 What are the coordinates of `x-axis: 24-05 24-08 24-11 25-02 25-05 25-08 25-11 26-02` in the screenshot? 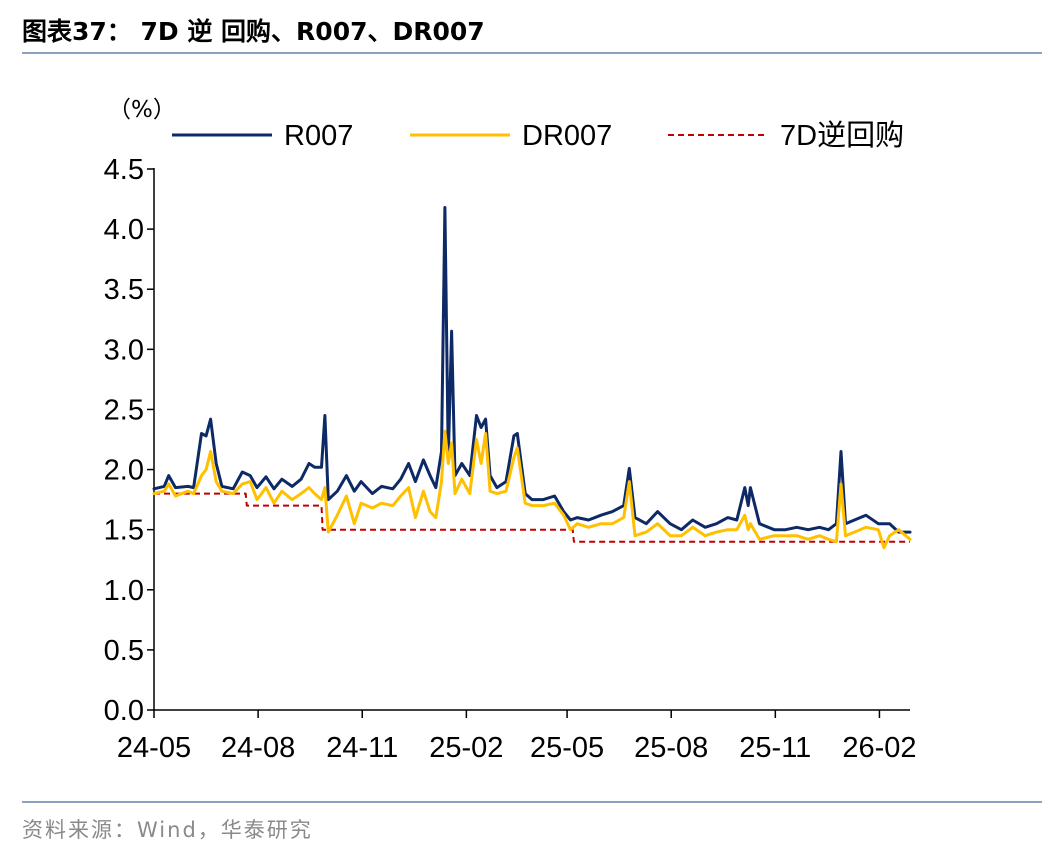 It's located at (517, 736).